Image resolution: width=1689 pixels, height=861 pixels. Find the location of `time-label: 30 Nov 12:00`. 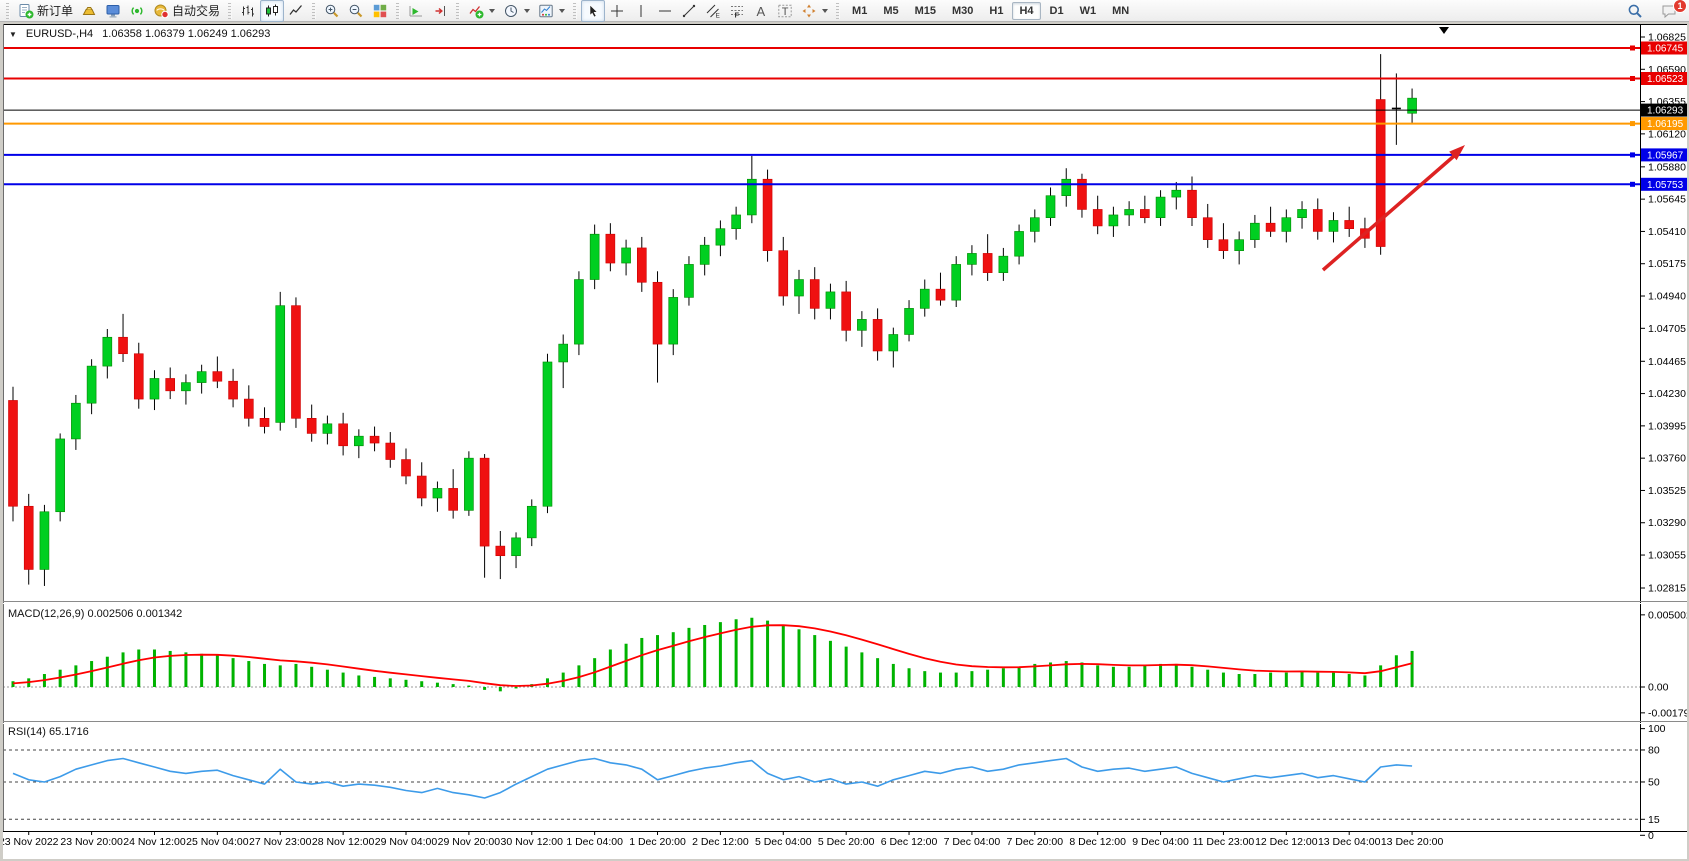

time-label: 30 Nov 12:00 is located at coordinates (532, 842).